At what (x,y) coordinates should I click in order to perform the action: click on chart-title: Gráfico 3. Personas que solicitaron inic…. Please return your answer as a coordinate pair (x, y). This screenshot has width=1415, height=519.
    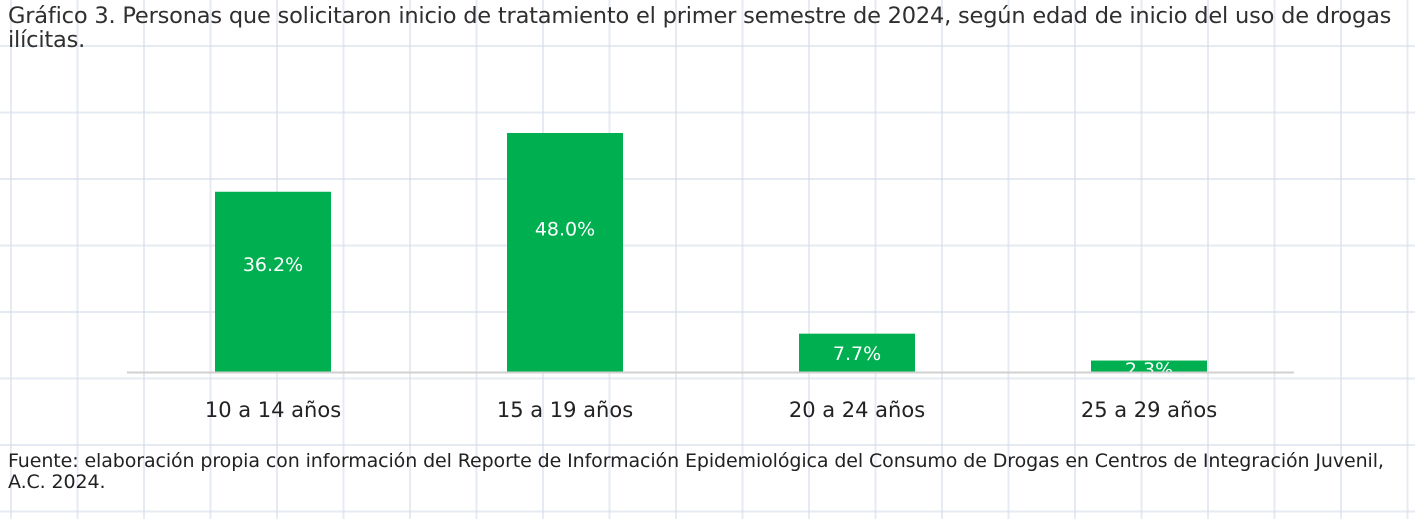
    Looking at the image, I should click on (700, 28).